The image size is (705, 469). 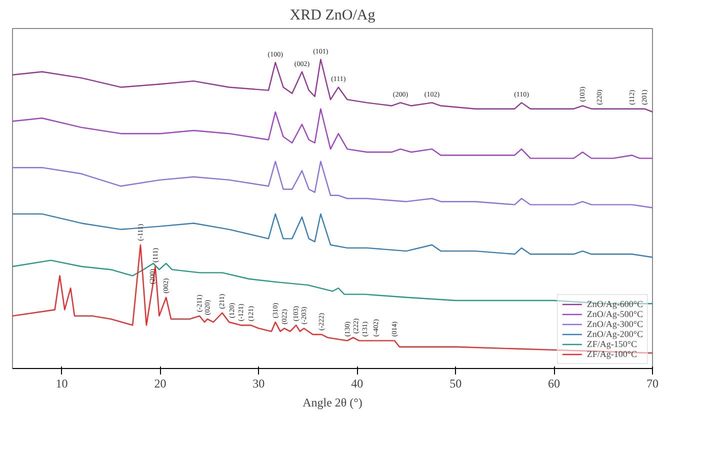 I want to click on x-axis-title: Angle 2θ (°), so click(x=332, y=403).